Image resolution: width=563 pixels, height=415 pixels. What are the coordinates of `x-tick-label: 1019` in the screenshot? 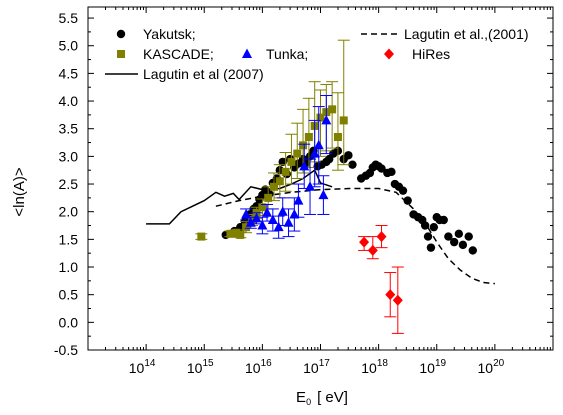 It's located at (432, 367).